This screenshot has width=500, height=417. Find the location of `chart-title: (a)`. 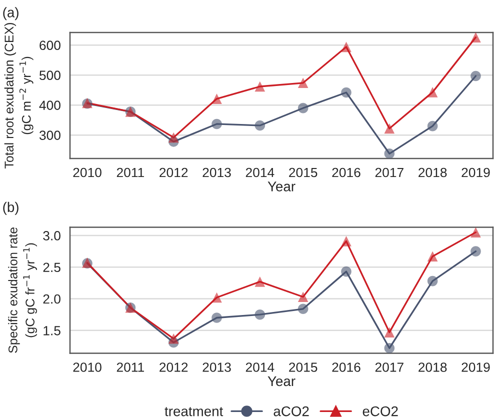

chart-title: (a) is located at coordinates (10, 13).